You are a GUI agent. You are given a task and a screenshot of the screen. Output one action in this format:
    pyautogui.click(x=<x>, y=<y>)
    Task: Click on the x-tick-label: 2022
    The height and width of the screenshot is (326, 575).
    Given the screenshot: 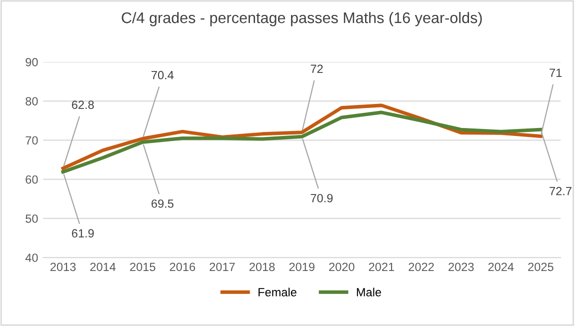 What is the action you would take?
    pyautogui.click(x=421, y=267)
    